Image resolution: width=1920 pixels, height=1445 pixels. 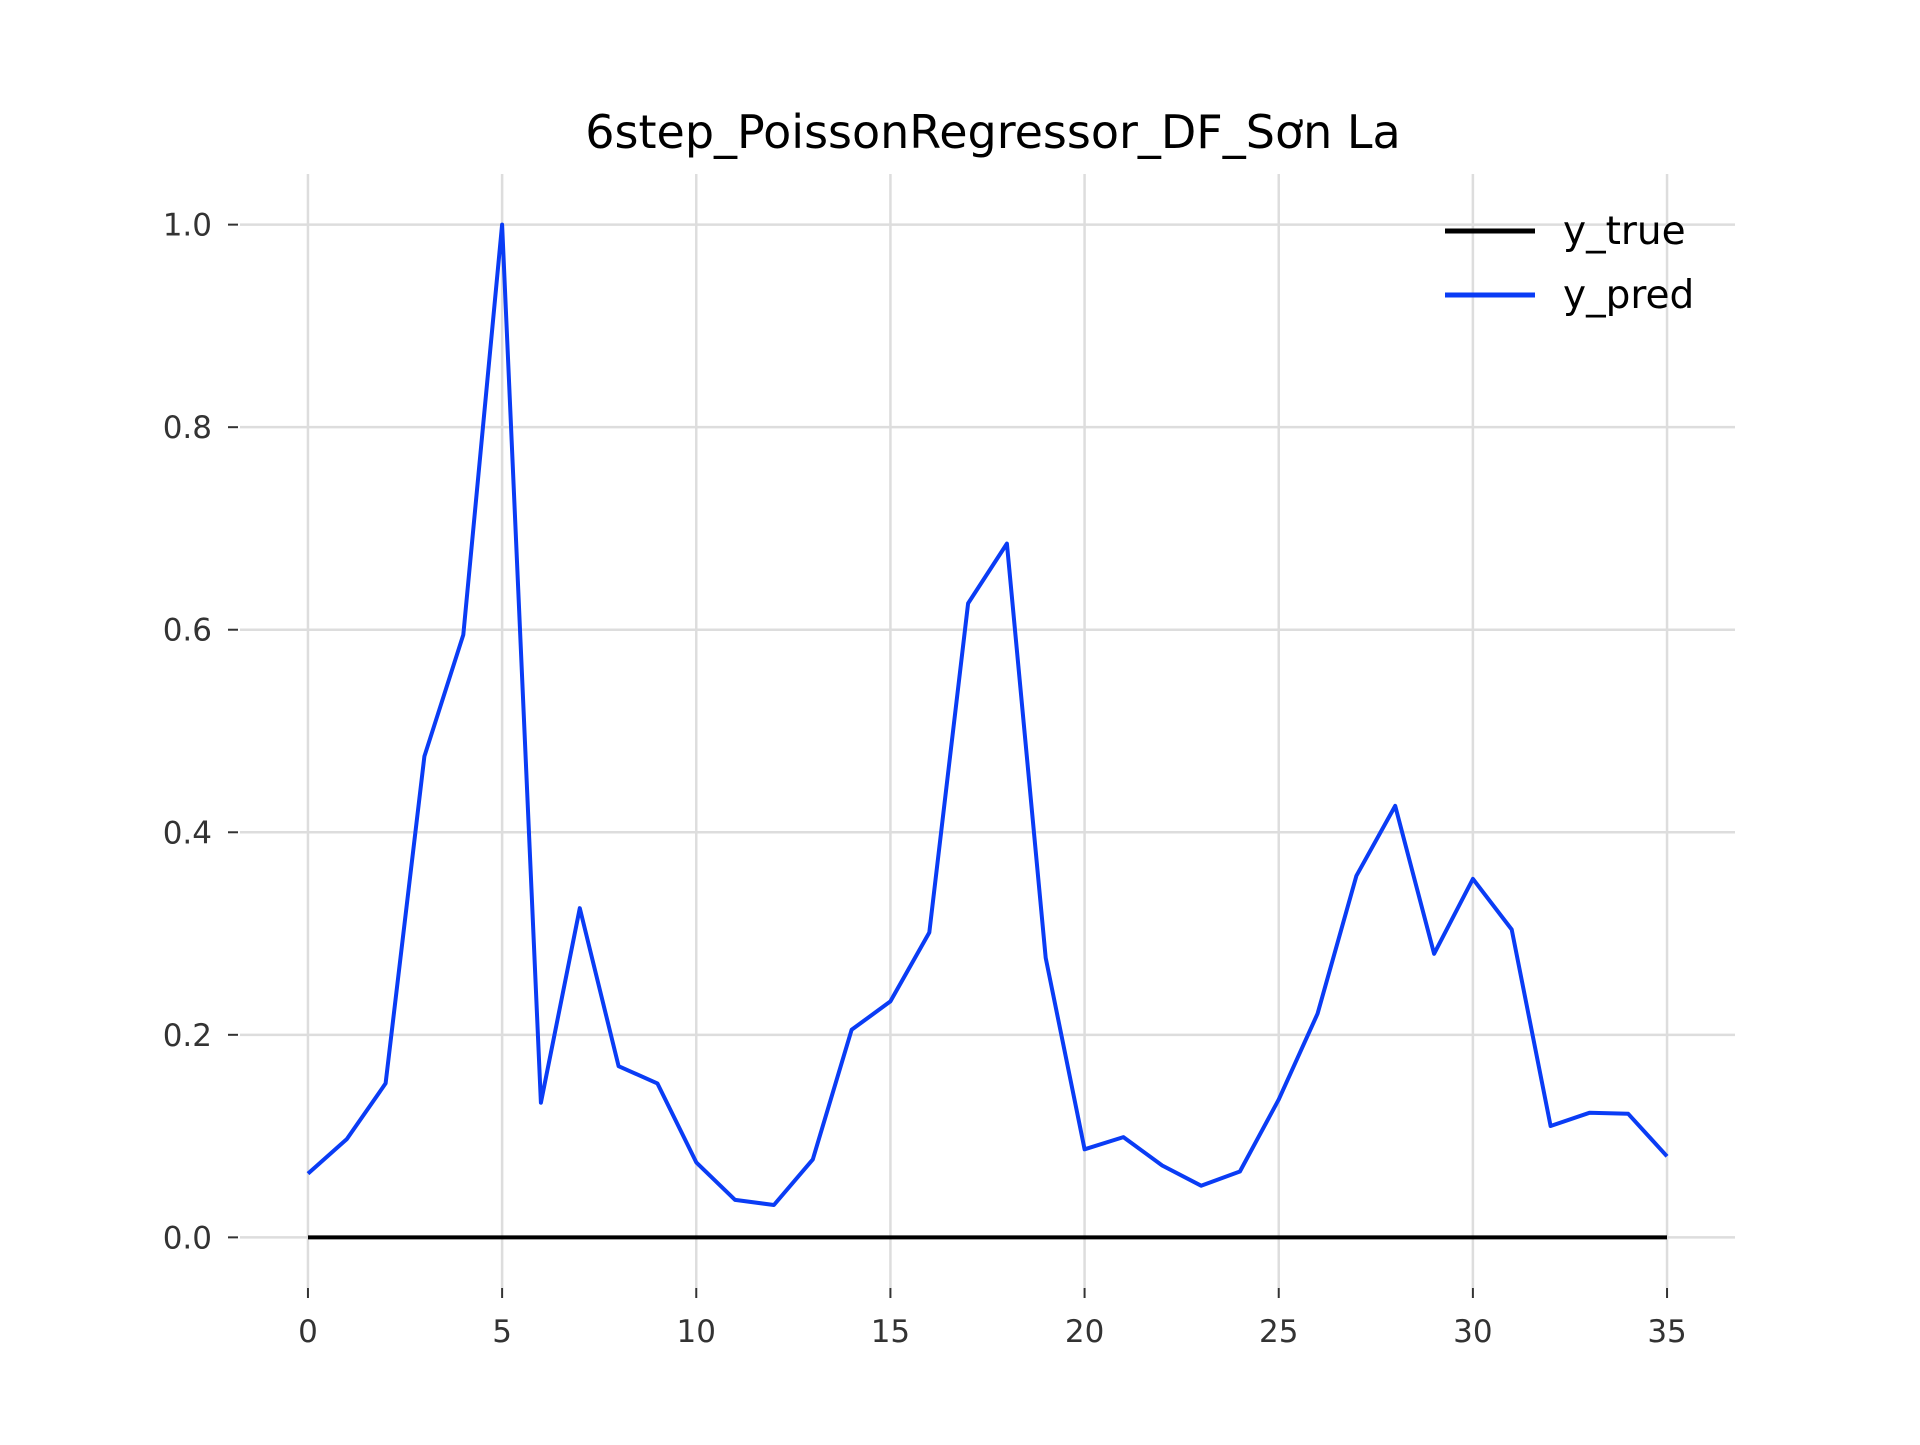 I want to click on y-tick-label: 0.8, so click(x=187, y=428).